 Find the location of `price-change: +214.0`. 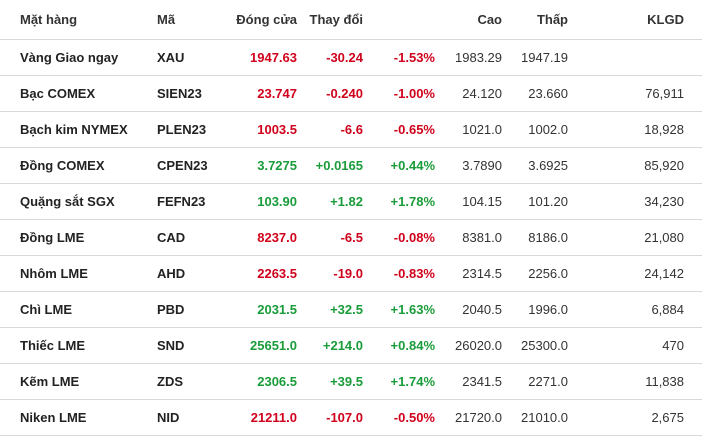

price-change: +214.0 is located at coordinates (342, 345).